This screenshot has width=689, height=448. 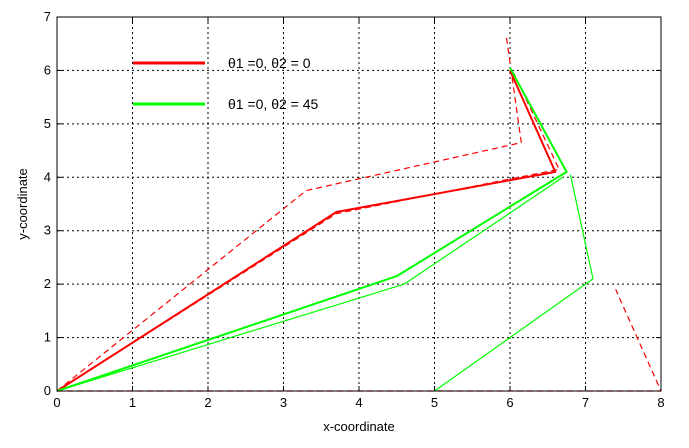 I want to click on x-tick-label: 3, so click(x=283, y=402).